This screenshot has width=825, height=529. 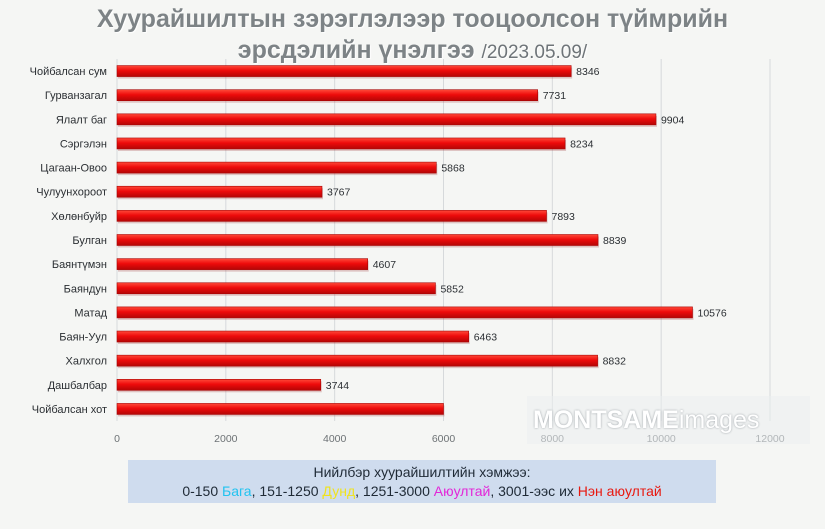 What do you see at coordinates (338, 386) in the screenshot?
I see `data-label: 3744` at bounding box center [338, 386].